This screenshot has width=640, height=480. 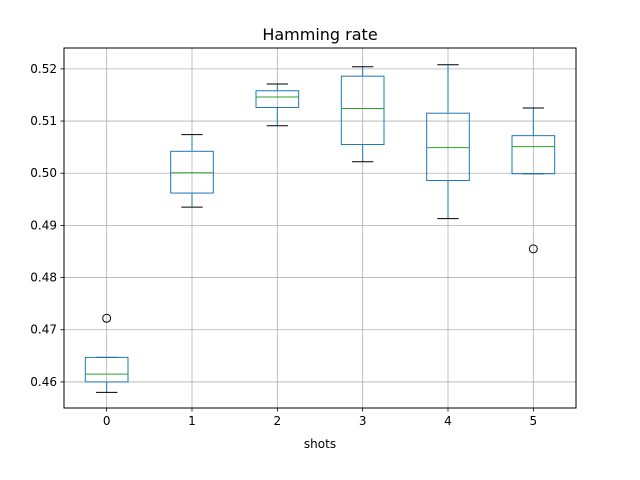 What do you see at coordinates (107, 421) in the screenshot?
I see `x-tick-label: 0` at bounding box center [107, 421].